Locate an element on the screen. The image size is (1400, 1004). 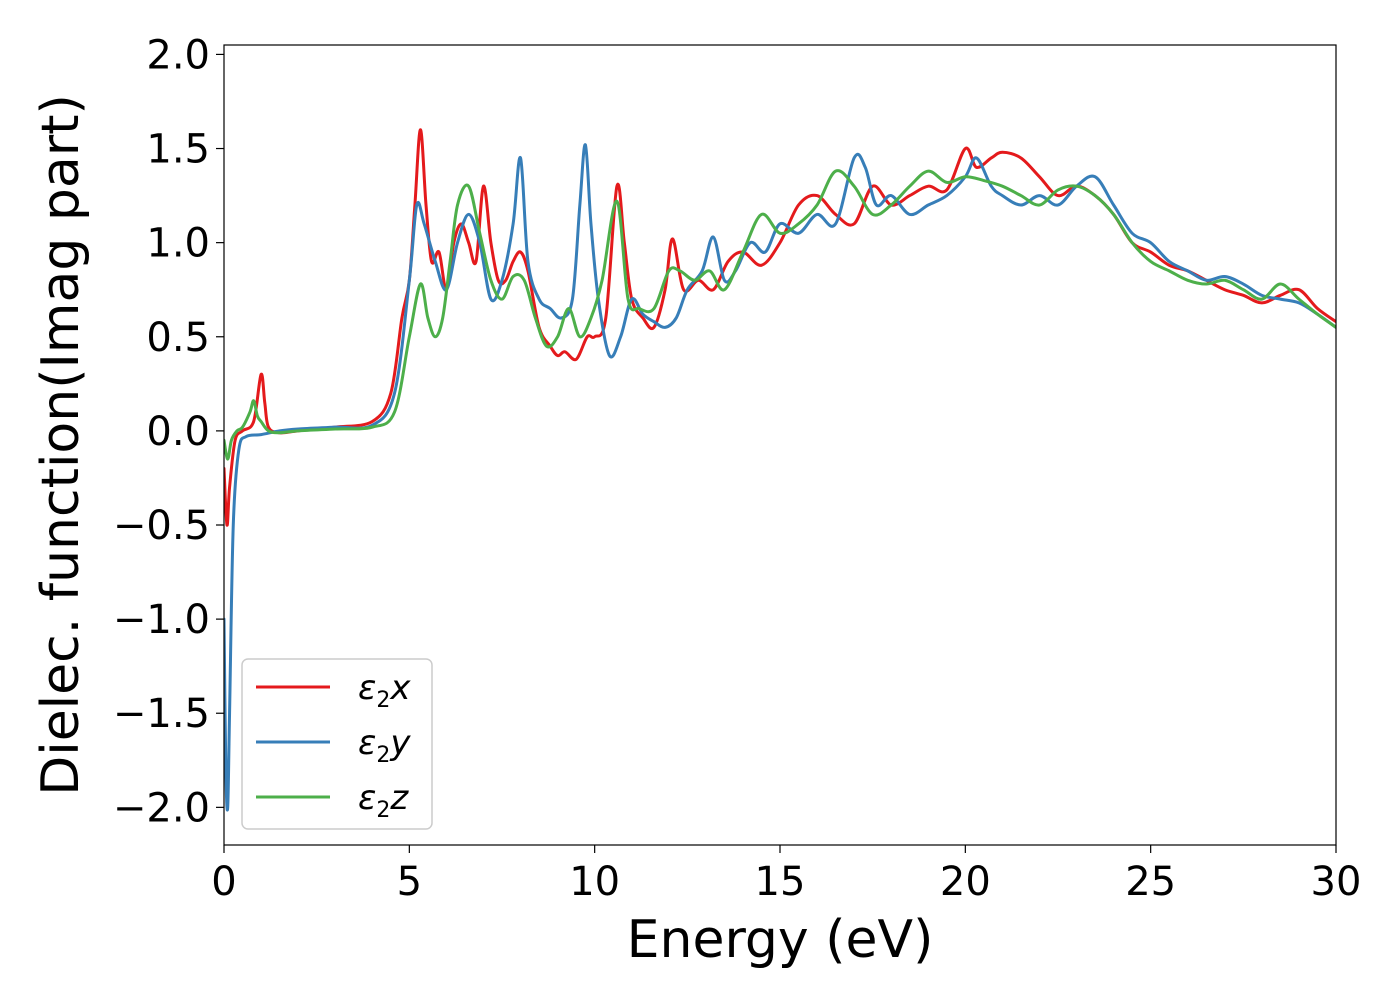
y-tick-label: −2.0 is located at coordinates (161, 808).